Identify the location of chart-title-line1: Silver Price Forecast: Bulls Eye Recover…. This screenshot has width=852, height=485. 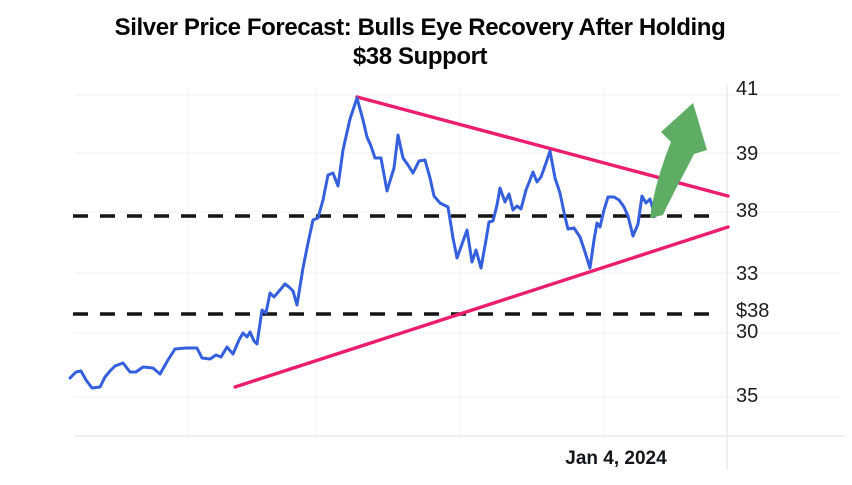
(420, 27).